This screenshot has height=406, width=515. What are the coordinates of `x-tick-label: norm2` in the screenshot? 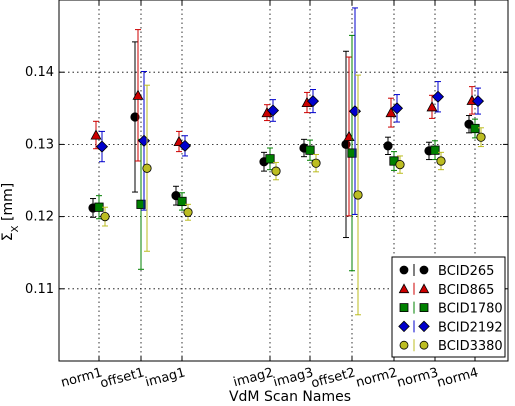 It's located at (376, 377).